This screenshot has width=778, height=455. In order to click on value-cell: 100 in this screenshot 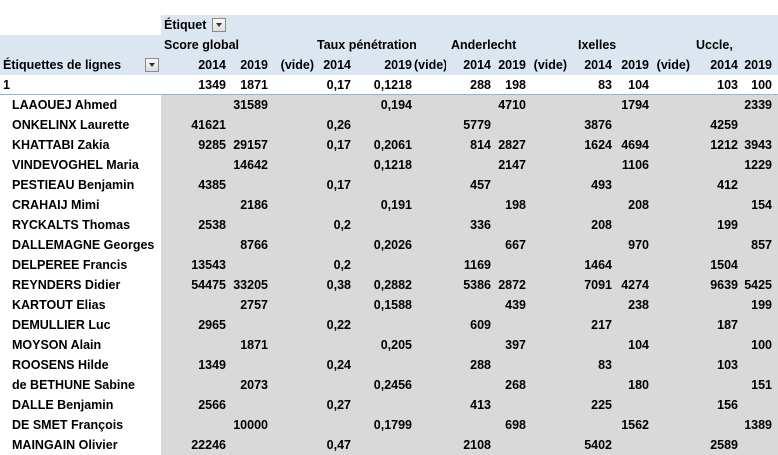, I will do `click(761, 345)`.